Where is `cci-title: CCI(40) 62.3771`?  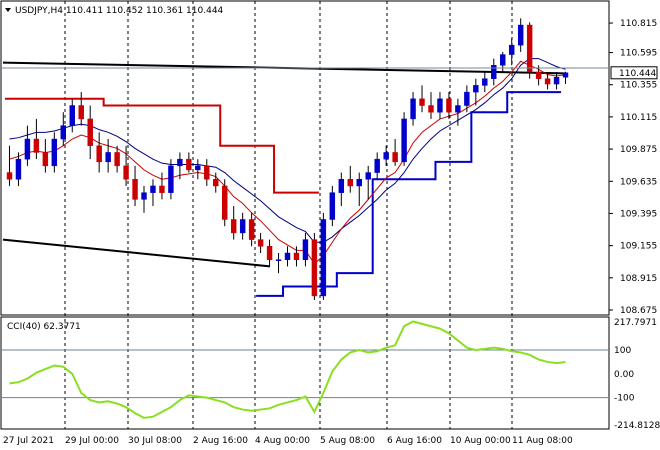 cci-title: CCI(40) 62.3771 is located at coordinates (44, 327).